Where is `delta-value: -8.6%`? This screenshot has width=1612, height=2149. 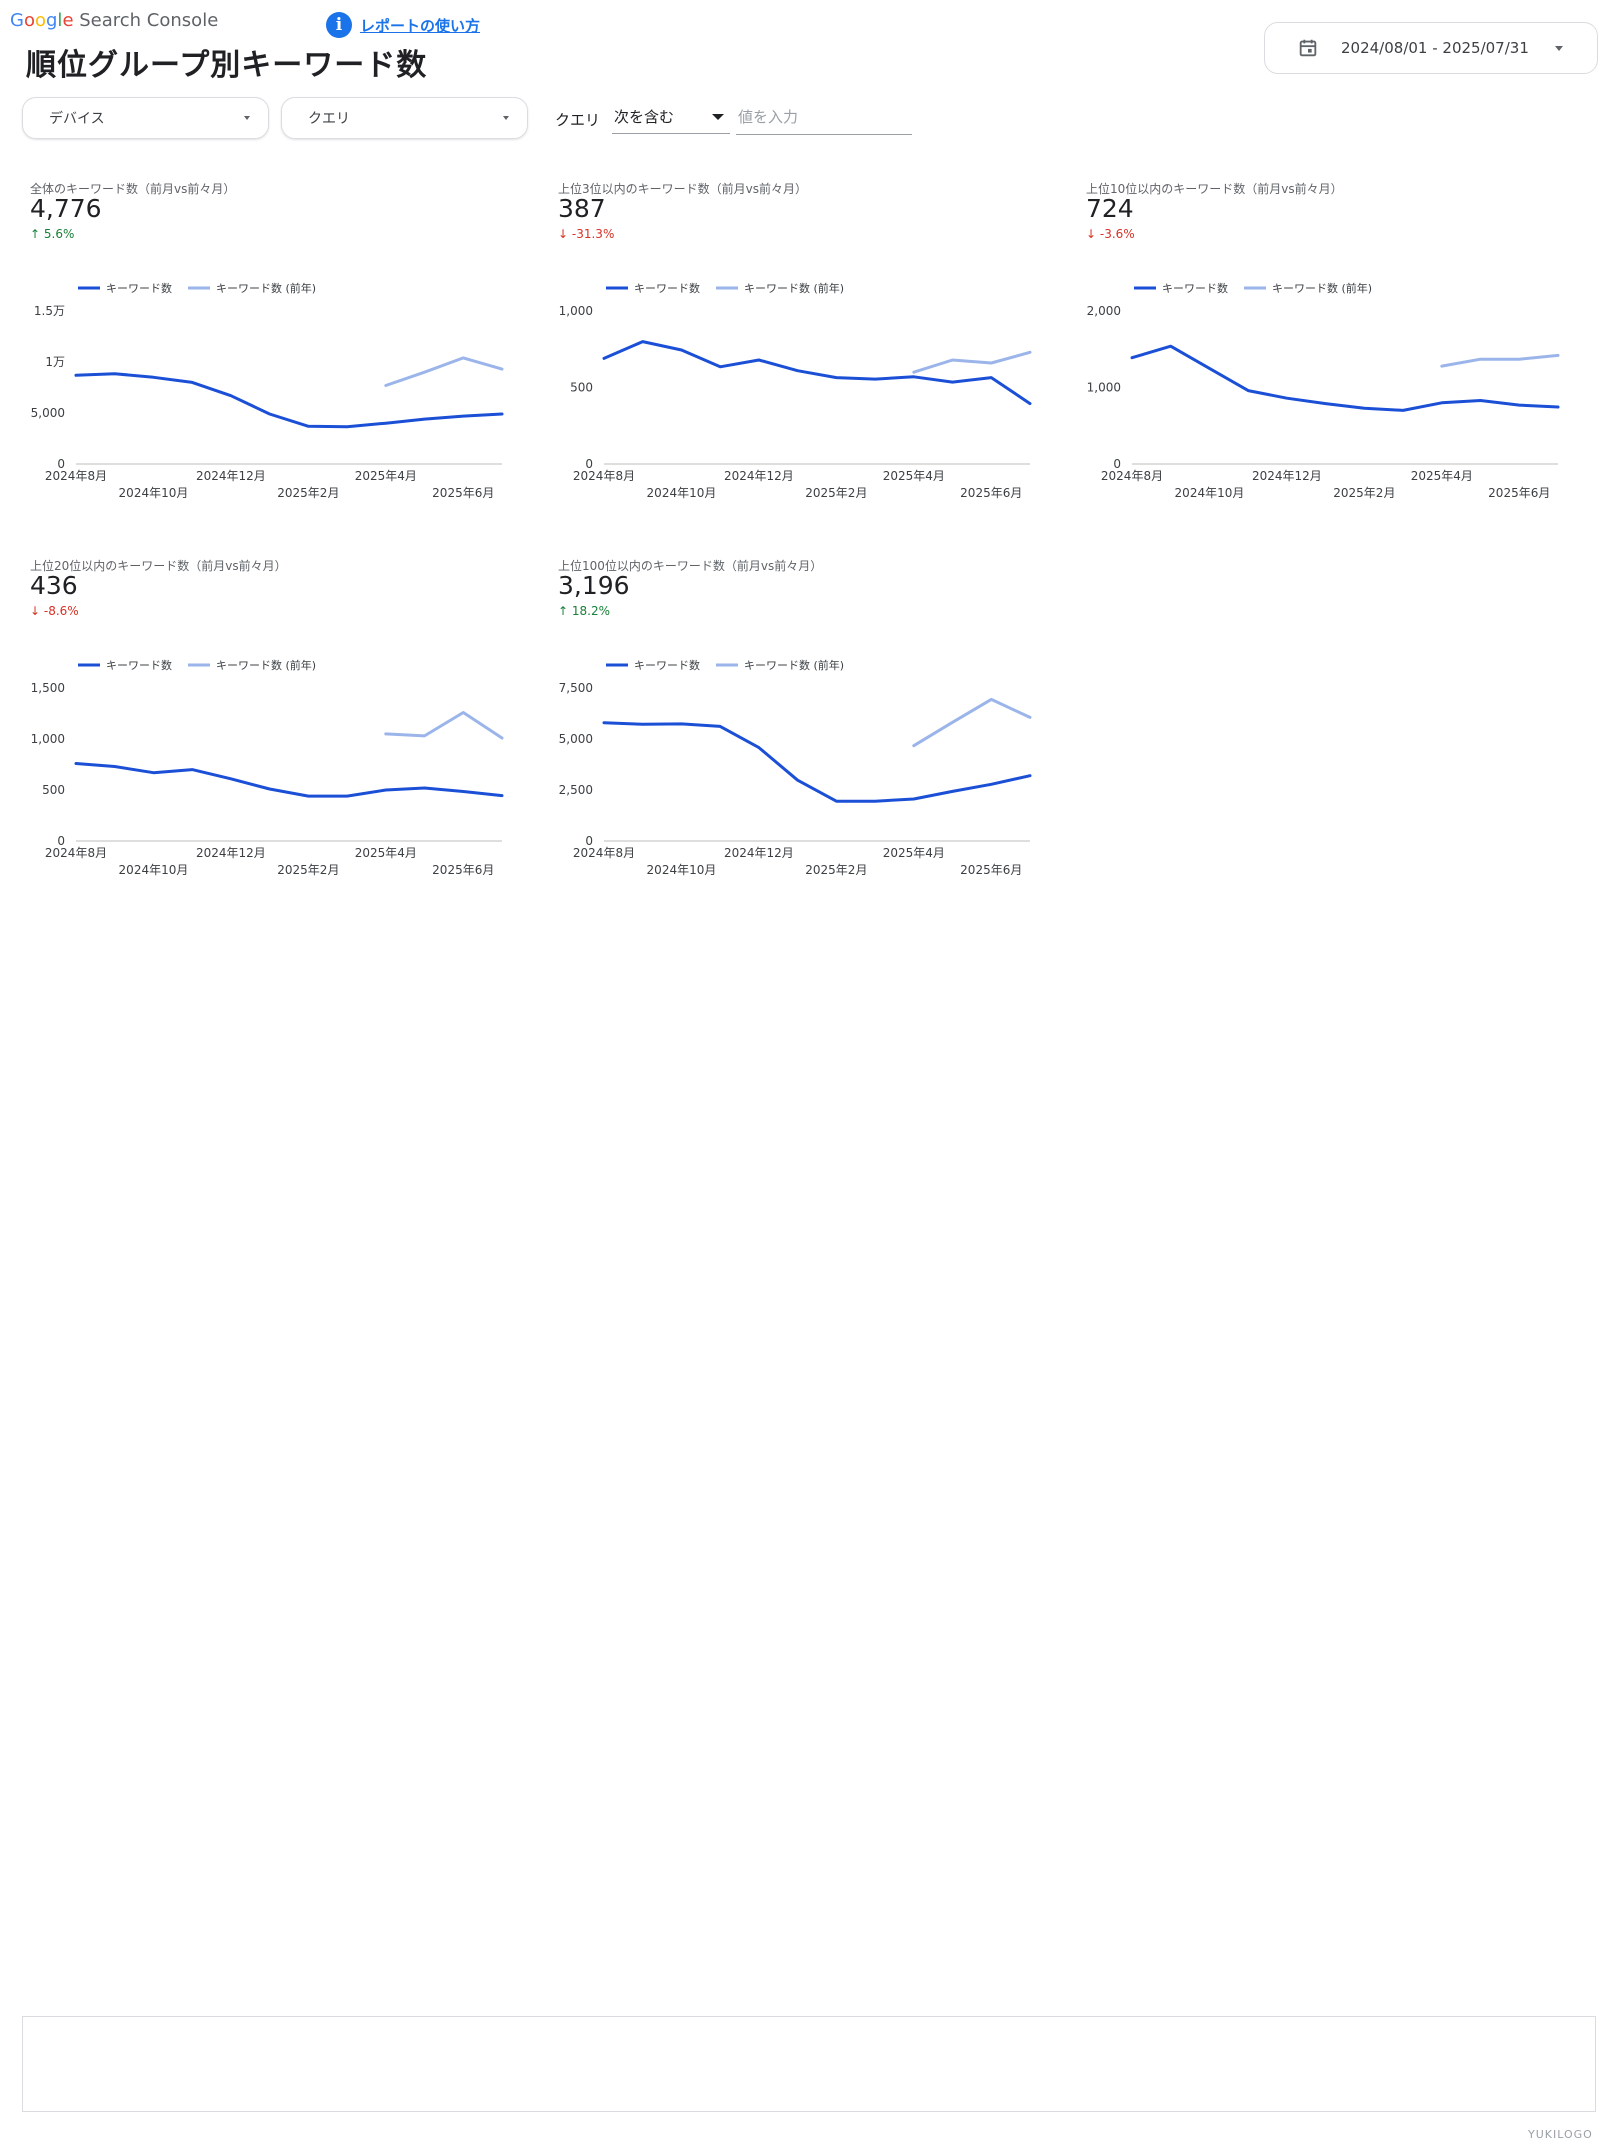 delta-value: -8.6% is located at coordinates (61, 611).